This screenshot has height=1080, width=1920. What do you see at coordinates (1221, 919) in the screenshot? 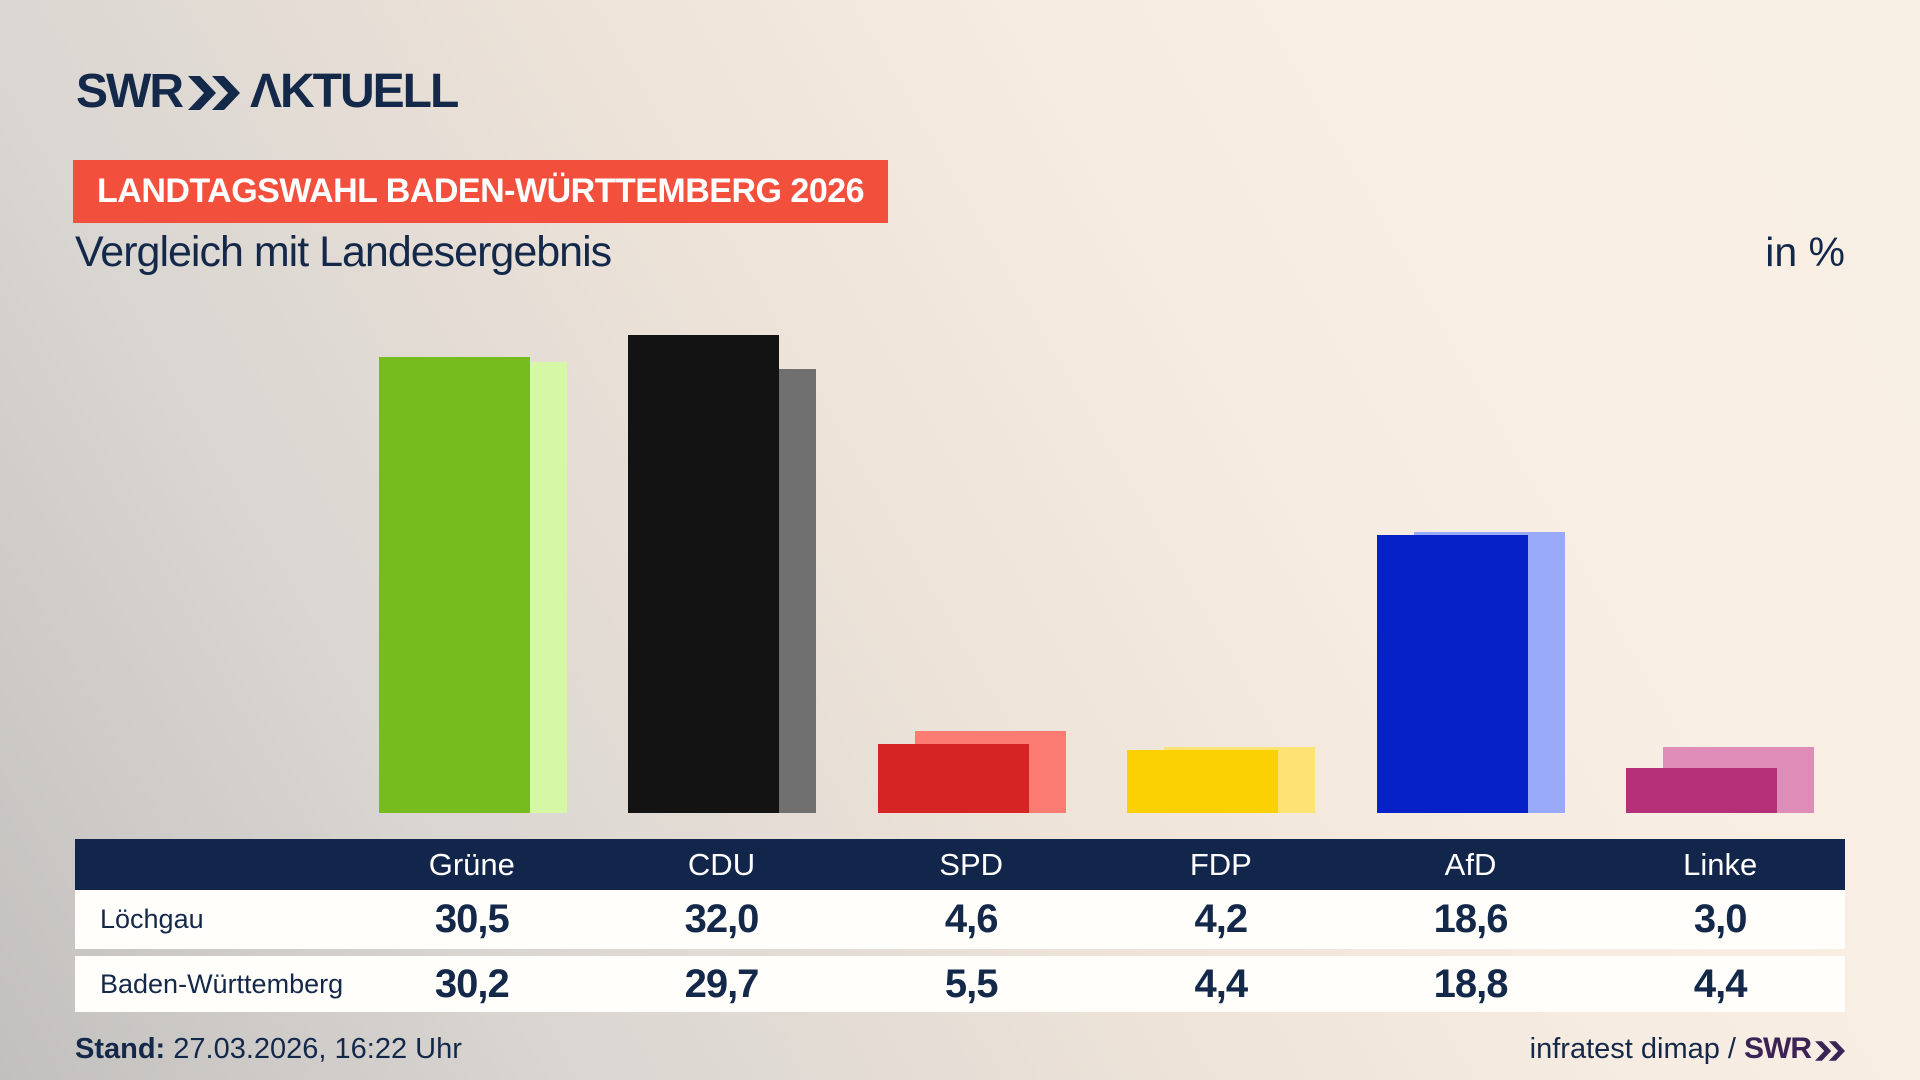
I see `value-fdp: 4,2` at bounding box center [1221, 919].